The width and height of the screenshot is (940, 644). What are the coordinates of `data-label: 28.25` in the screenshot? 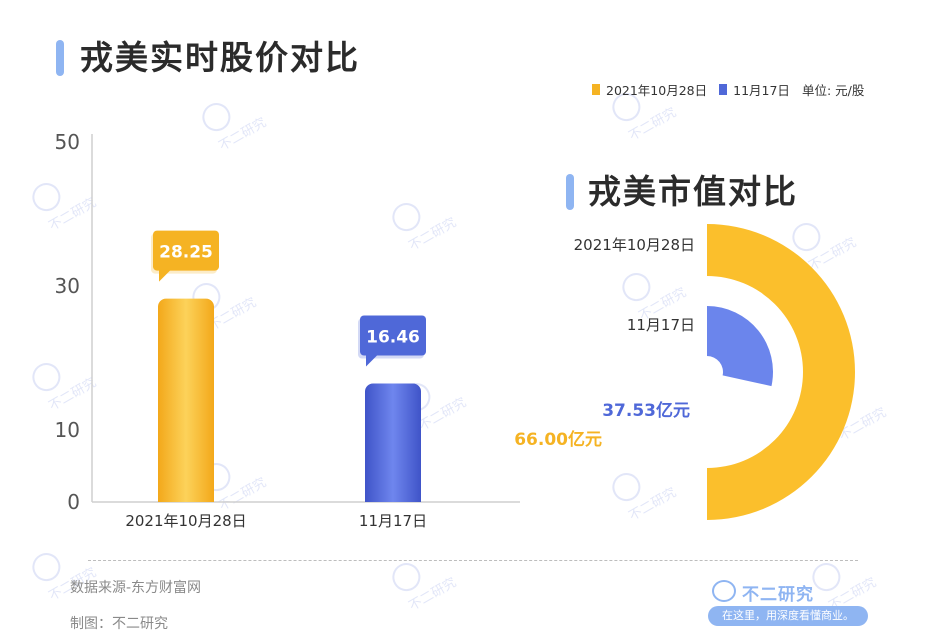 It's located at (186, 253).